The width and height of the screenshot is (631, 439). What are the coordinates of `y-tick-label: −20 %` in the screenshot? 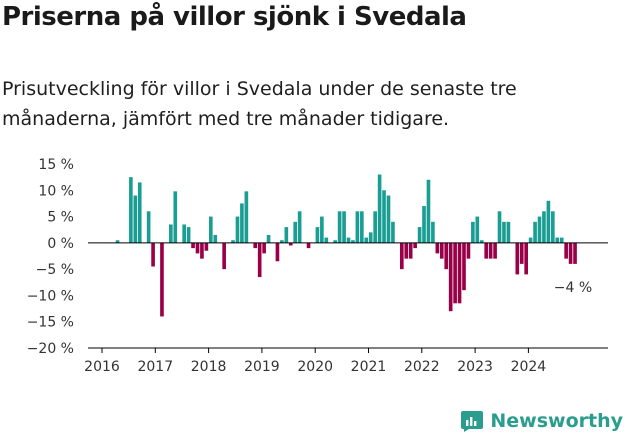 It's located at (50, 349).